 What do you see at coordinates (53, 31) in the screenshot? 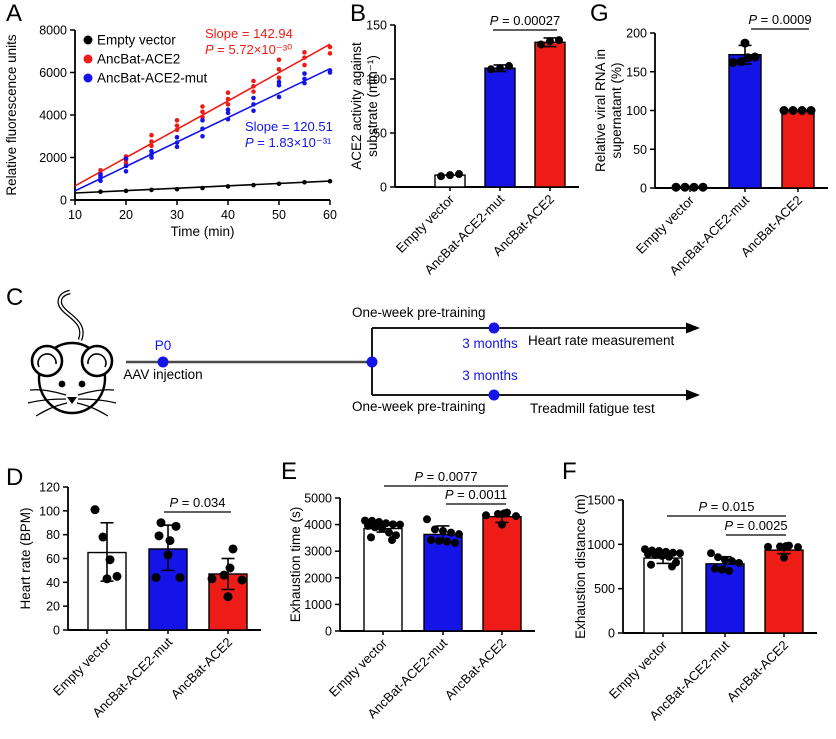
I see `y-tick-label: 8000` at bounding box center [53, 31].